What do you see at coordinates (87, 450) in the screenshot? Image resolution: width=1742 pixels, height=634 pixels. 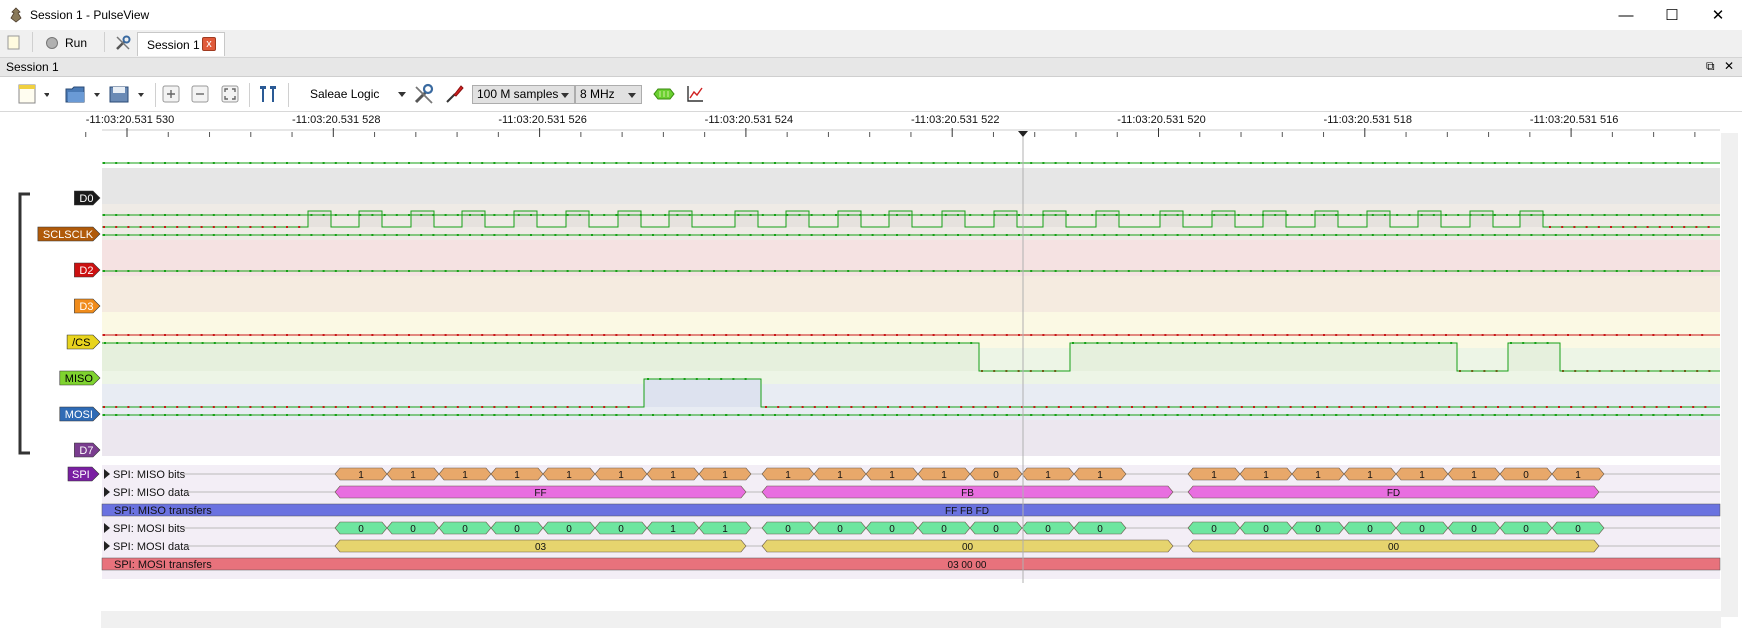 I see `channel-label-d7` at bounding box center [87, 450].